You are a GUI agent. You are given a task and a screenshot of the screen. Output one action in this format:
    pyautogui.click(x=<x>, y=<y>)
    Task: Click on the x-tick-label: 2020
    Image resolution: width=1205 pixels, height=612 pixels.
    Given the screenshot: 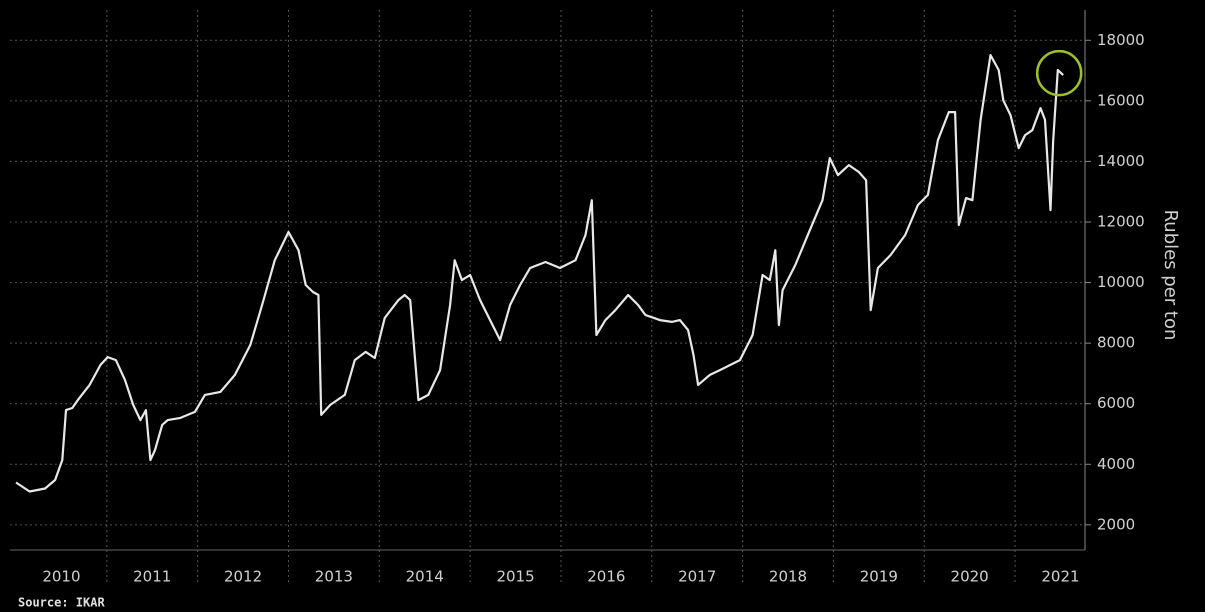 What is the action you would take?
    pyautogui.click(x=970, y=577)
    